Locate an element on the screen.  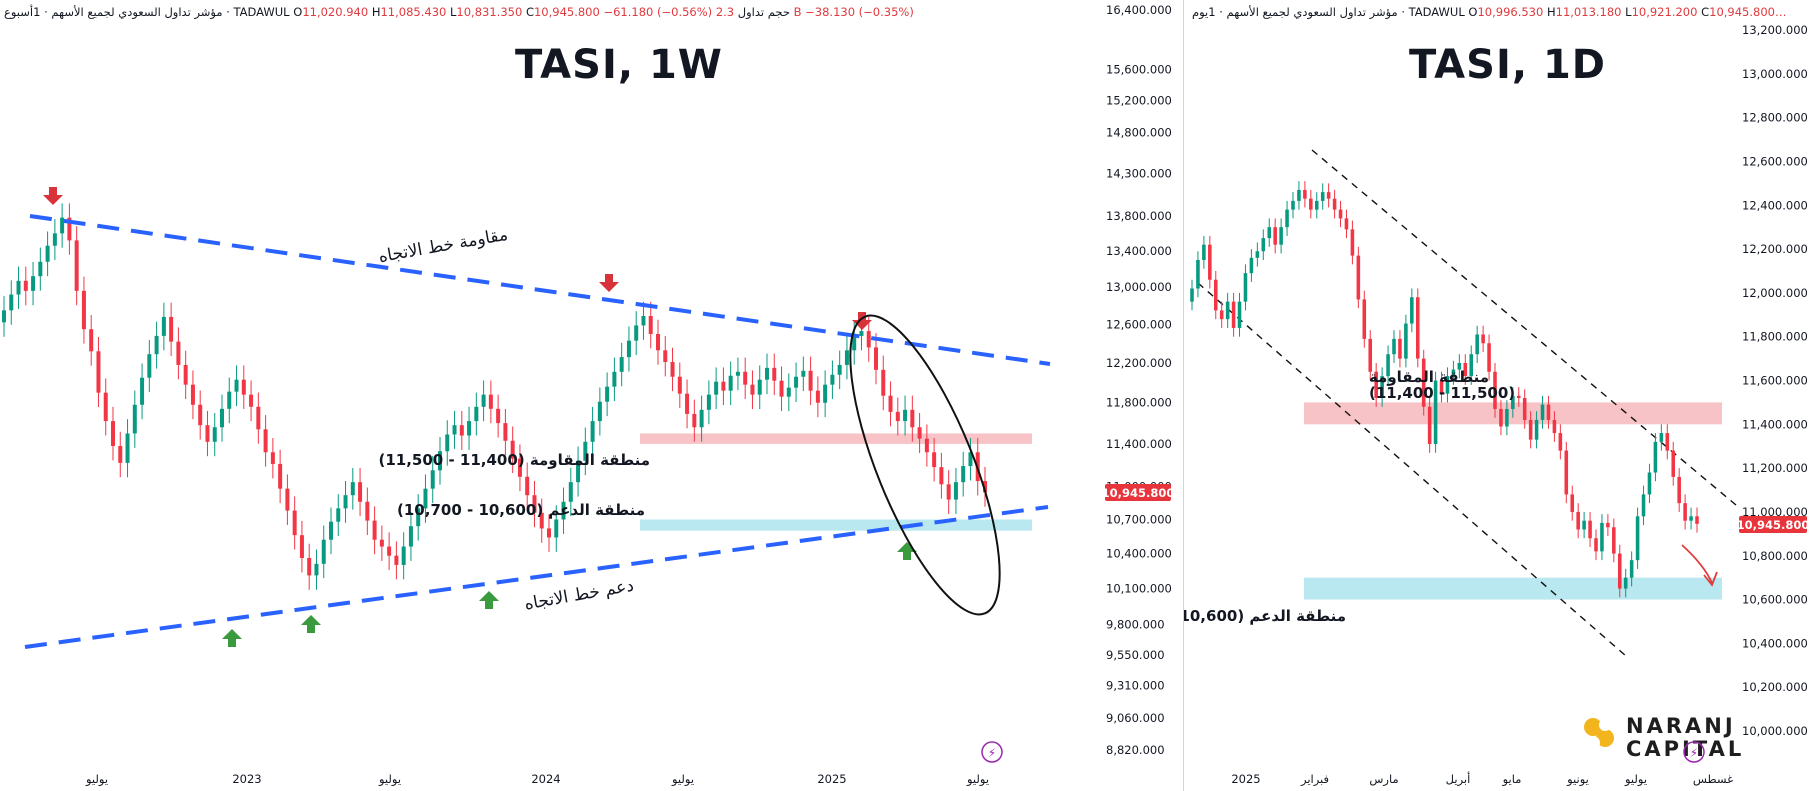
y-axis-tick: 9,800.000 is located at coordinates (1135, 624).